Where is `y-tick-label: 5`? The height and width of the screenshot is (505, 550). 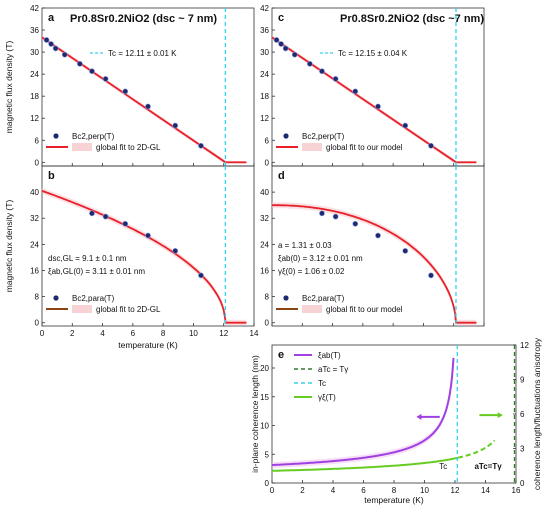
y-tick-label: 5 is located at coordinates (267, 454).